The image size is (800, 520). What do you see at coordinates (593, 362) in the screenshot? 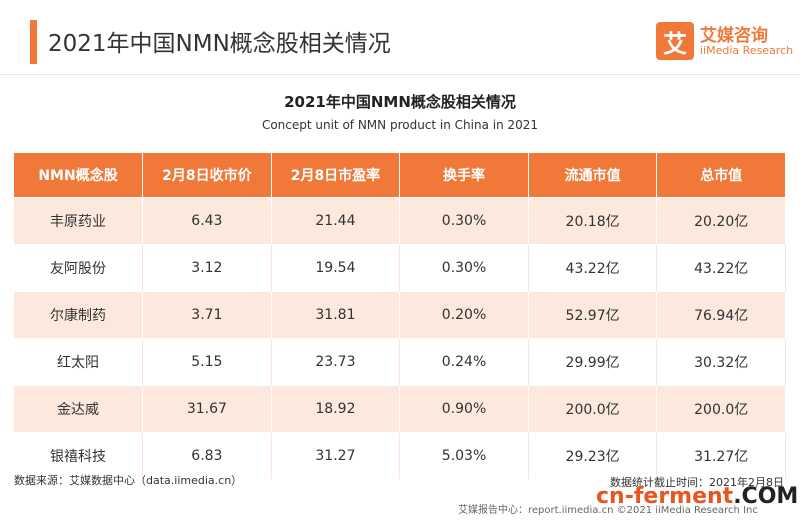
I see `table-cell: 29.99亿` at bounding box center [593, 362].